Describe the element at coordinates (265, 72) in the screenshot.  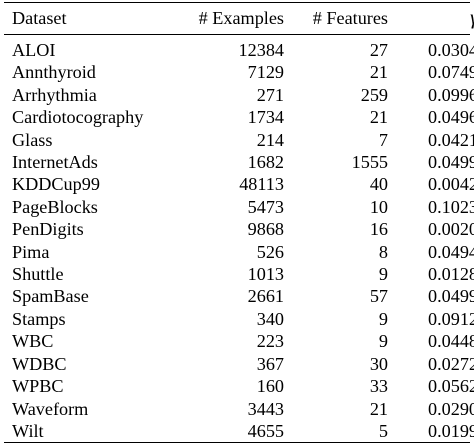
I see `cell-examples: 7129` at that location.